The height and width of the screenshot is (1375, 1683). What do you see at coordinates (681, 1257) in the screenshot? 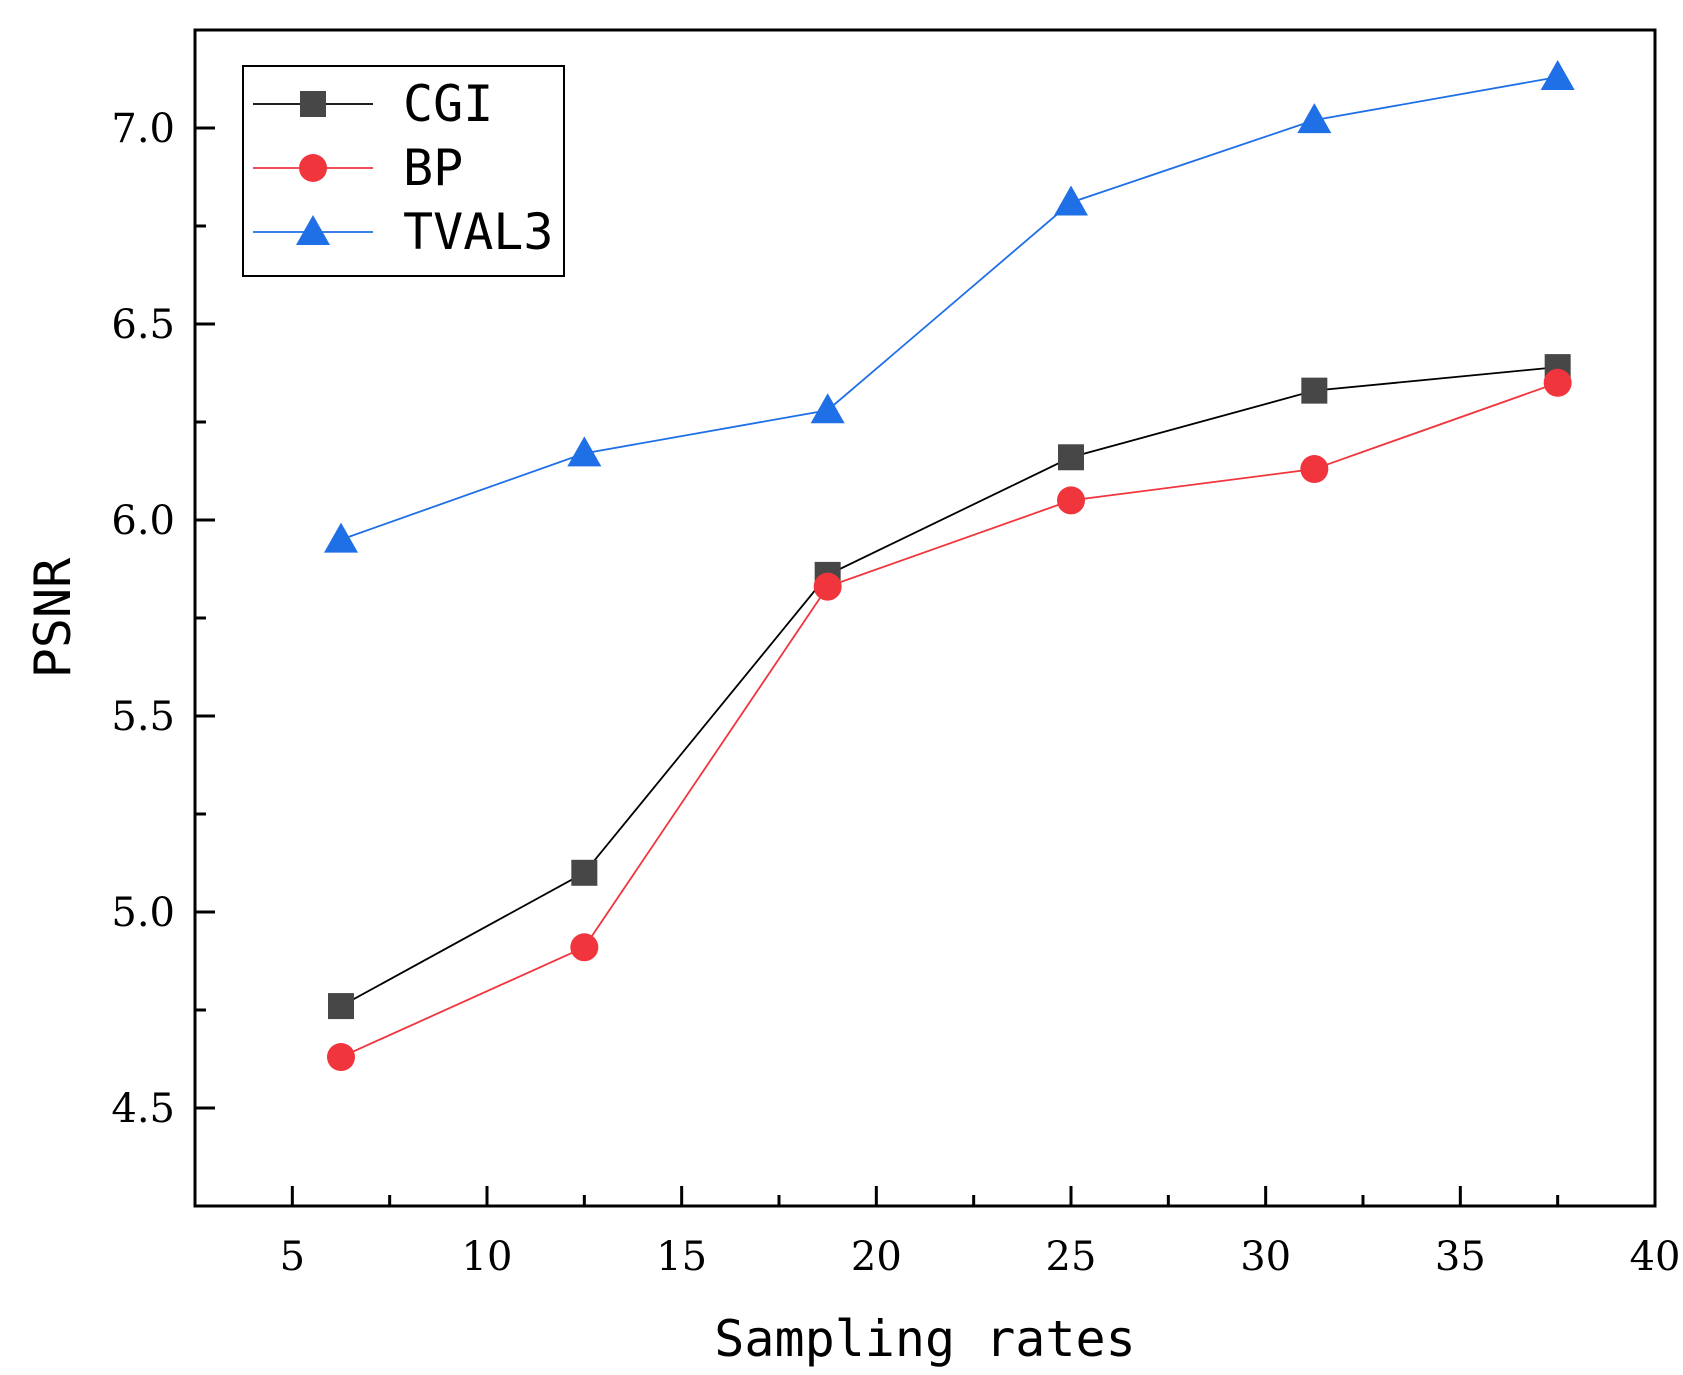
I see `x-tick-label: 15` at bounding box center [681, 1257].